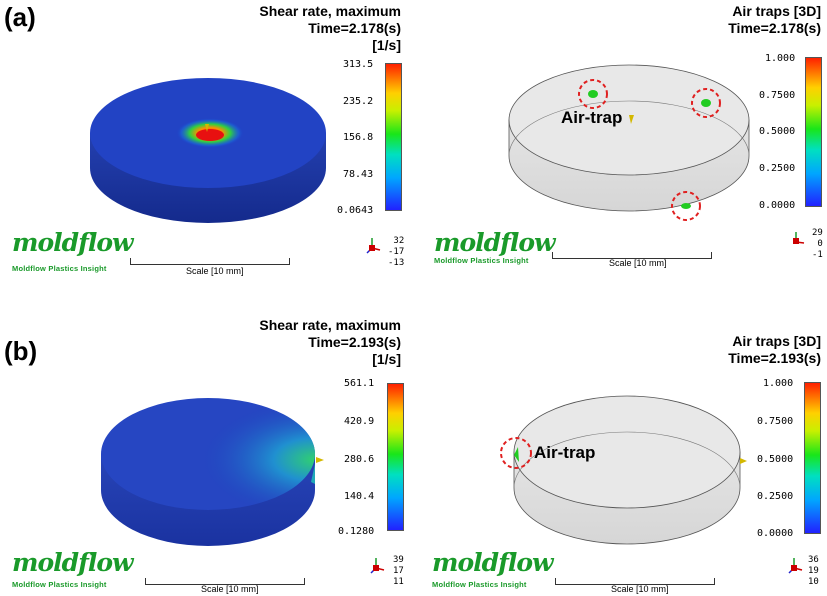  I want to click on triad-value: 29, so click(817, 233).